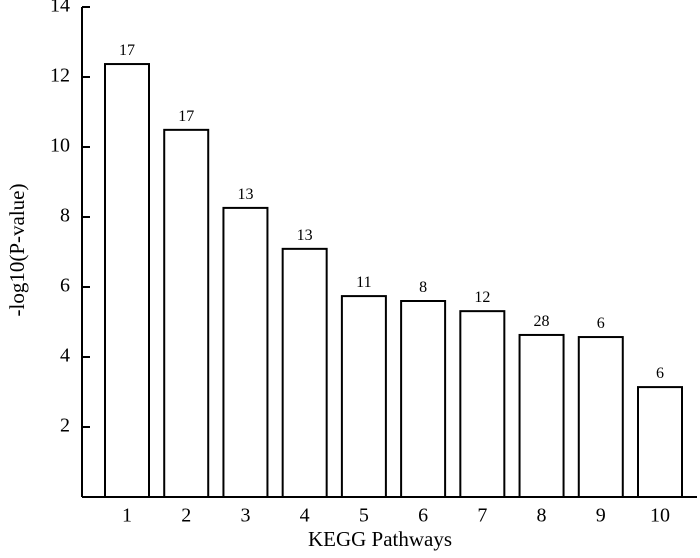 The width and height of the screenshot is (700, 558). I want to click on x-tick-label: 5, so click(364, 516).